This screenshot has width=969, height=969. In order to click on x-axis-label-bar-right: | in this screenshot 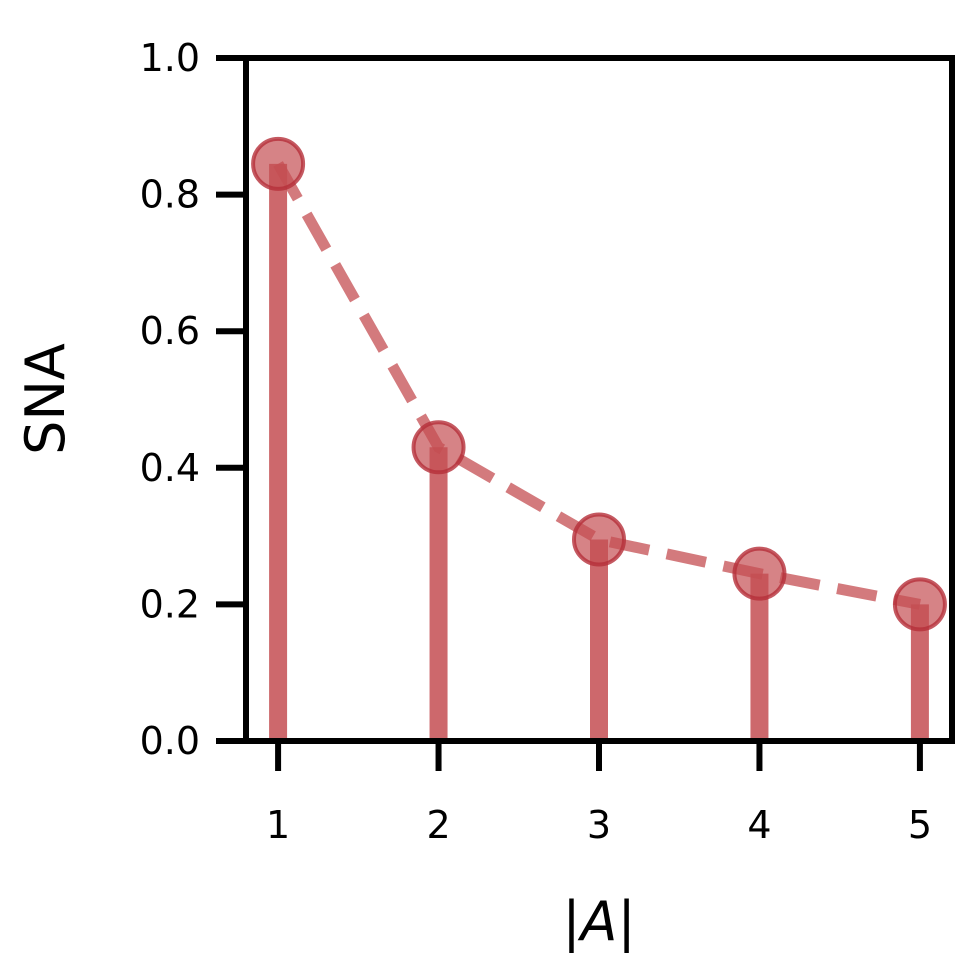, I will do `click(626, 921)`.